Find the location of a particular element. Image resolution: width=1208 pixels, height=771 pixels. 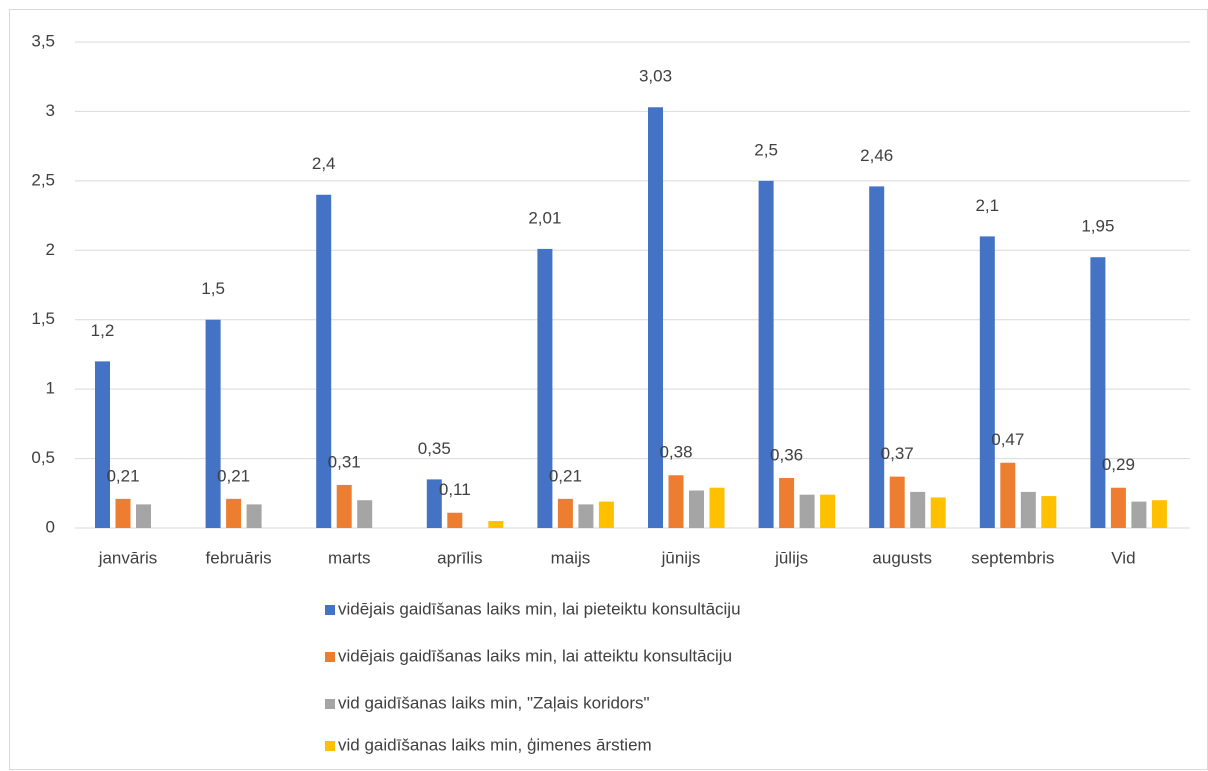

y-tick-label: 1 is located at coordinates (50, 388).